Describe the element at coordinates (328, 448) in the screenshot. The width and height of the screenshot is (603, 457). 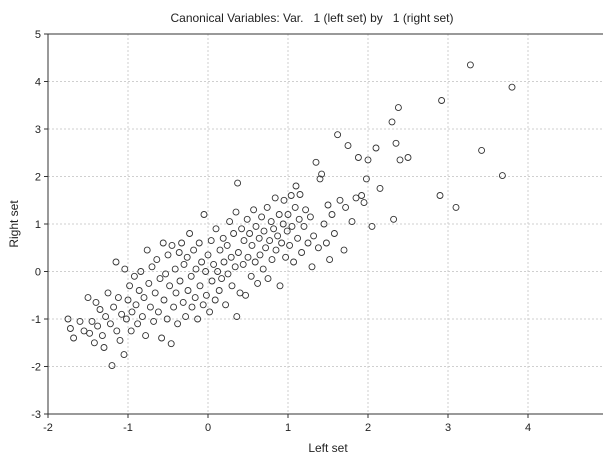
I see `x-axis-title: Left set` at that location.